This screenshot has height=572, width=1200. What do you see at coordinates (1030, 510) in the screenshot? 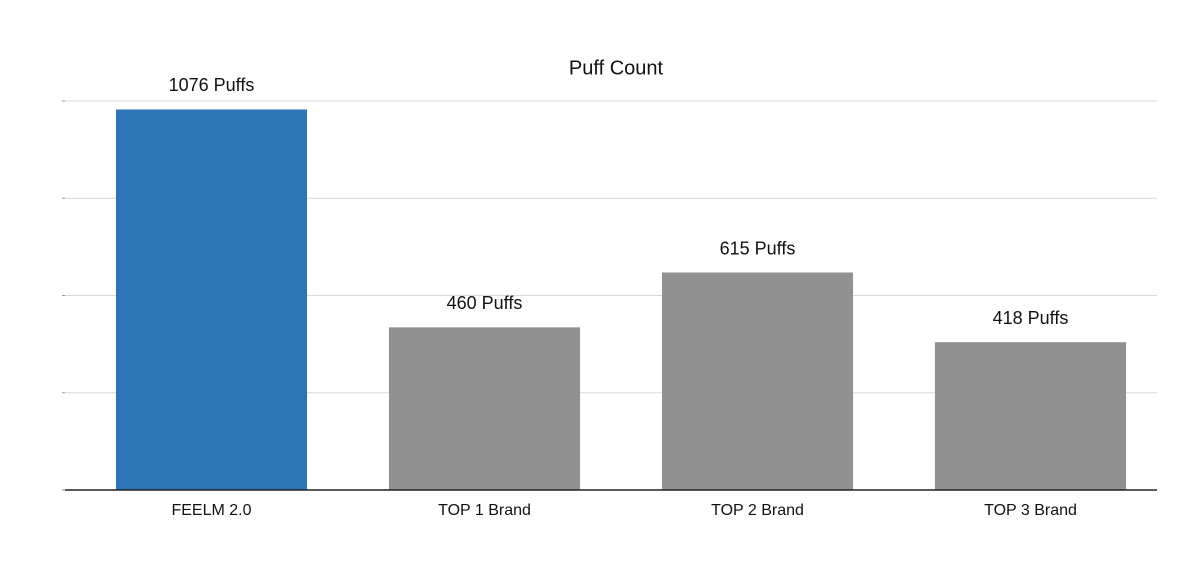
I see `x-tick-label: TOP 3 Brand` at bounding box center [1030, 510].